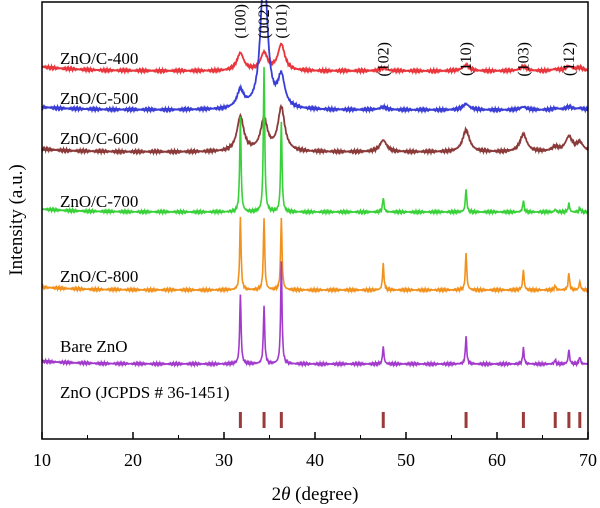 This screenshot has height=508, width=600. What do you see at coordinates (133, 460) in the screenshot?
I see `x-tick-label: 20` at bounding box center [133, 460].